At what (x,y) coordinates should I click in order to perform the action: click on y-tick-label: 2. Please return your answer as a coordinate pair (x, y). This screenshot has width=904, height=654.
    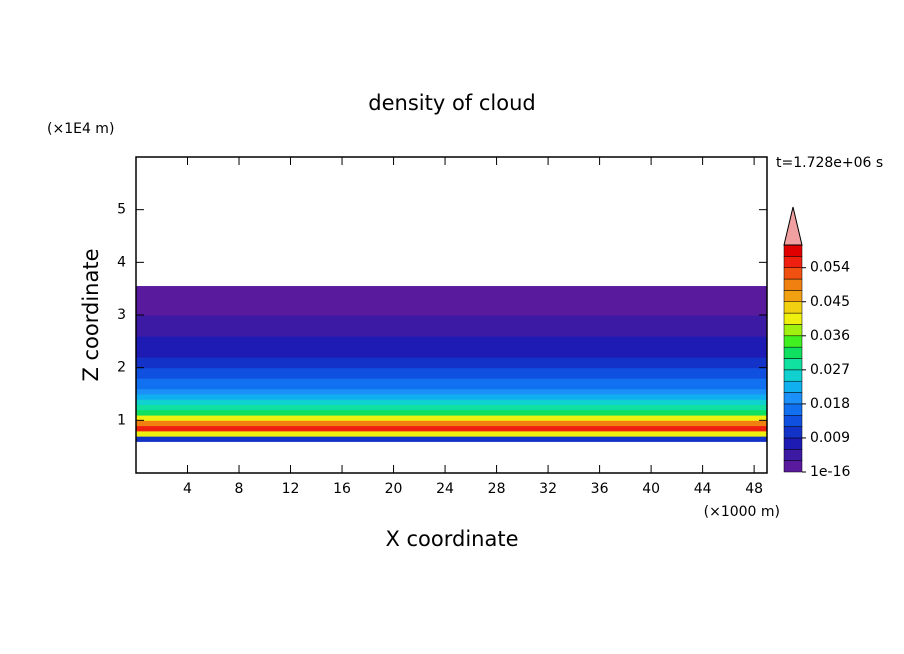
    Looking at the image, I should click on (121, 368).